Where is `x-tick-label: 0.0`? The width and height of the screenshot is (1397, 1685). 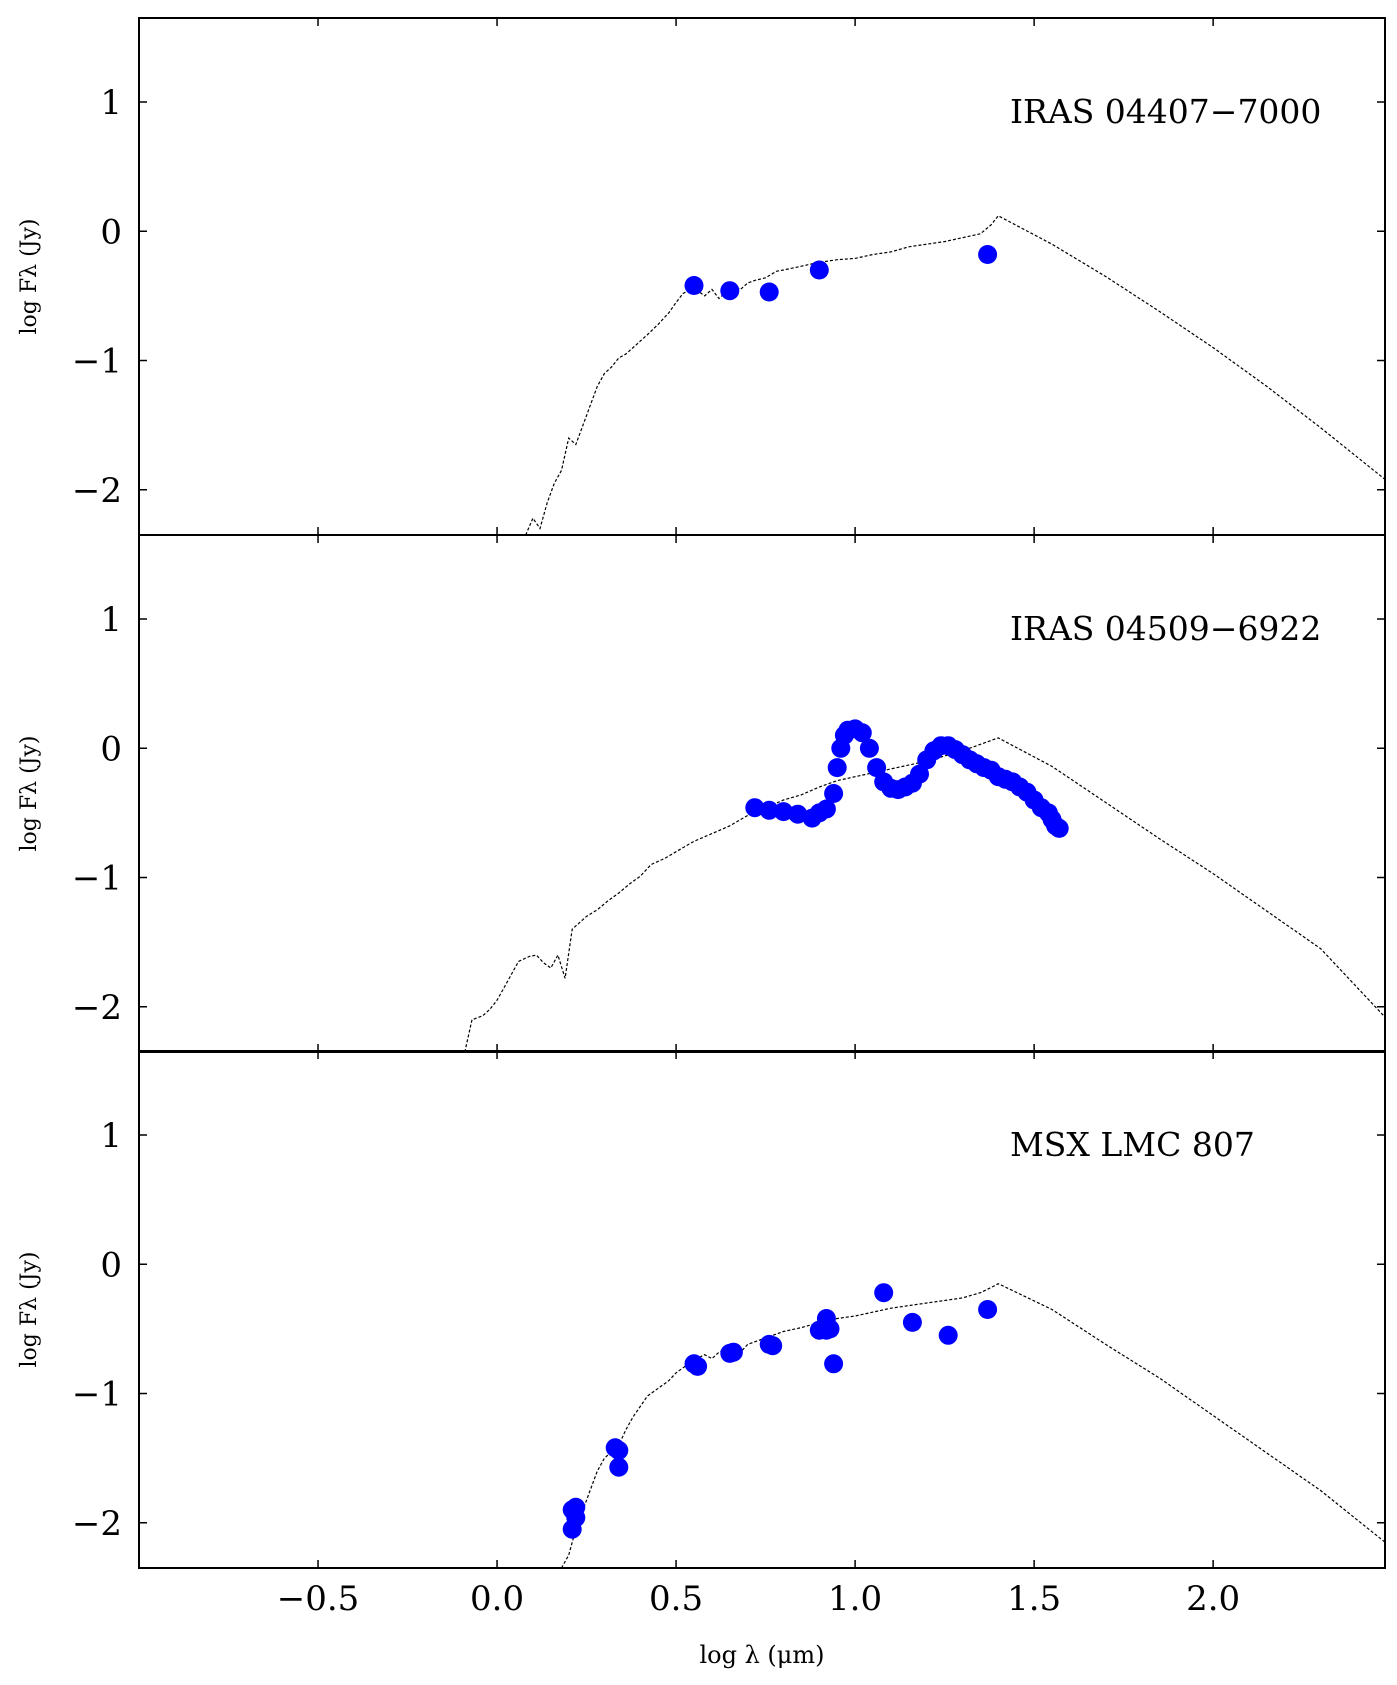 x-tick-label: 0.0 is located at coordinates (497, 1599).